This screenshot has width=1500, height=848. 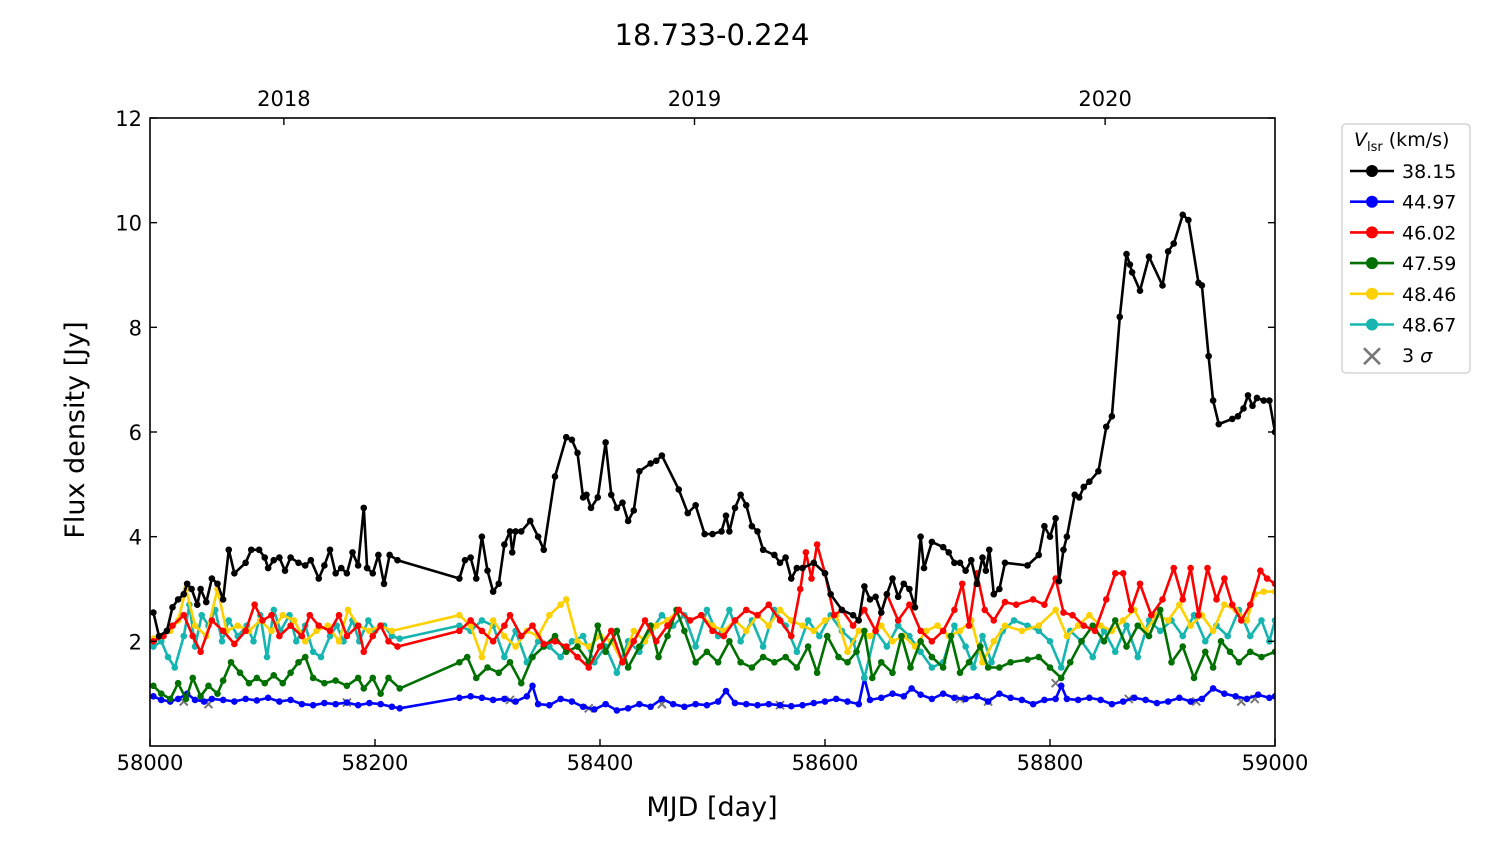 I want to click on legend-label: 44.97, so click(x=1429, y=203).